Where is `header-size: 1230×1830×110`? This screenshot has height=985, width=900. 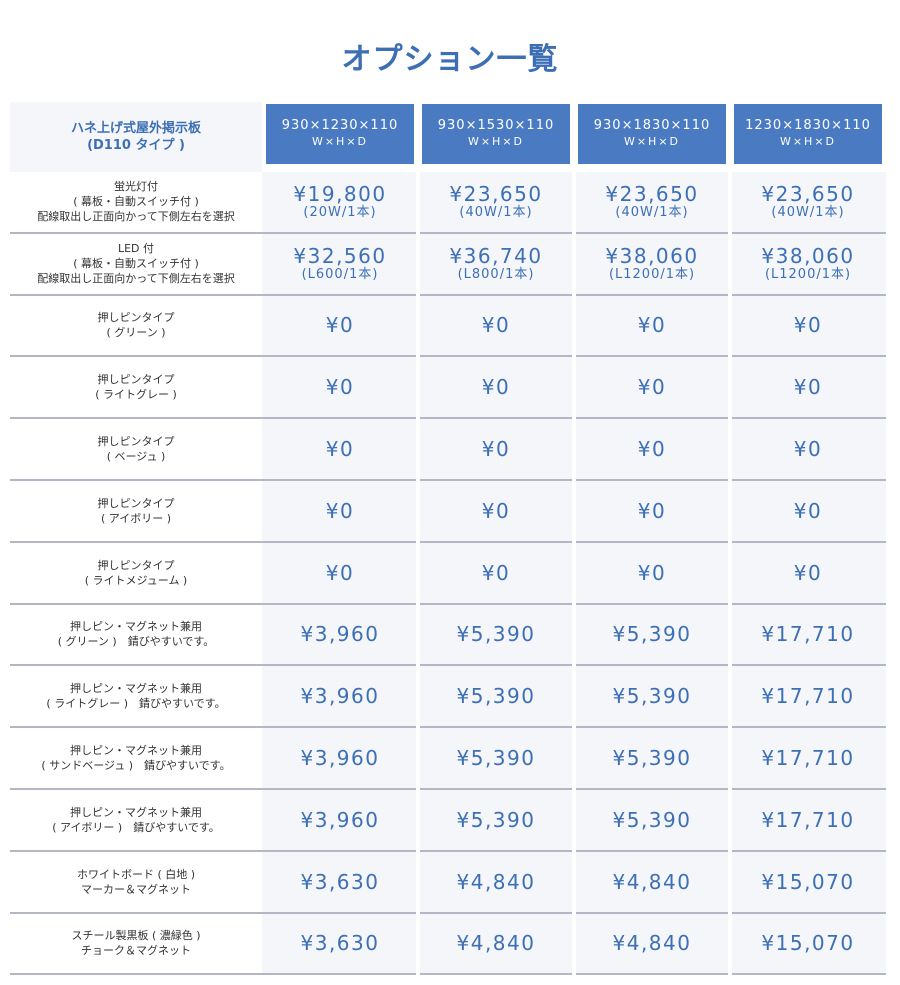 header-size: 1230×1830×110 is located at coordinates (808, 125).